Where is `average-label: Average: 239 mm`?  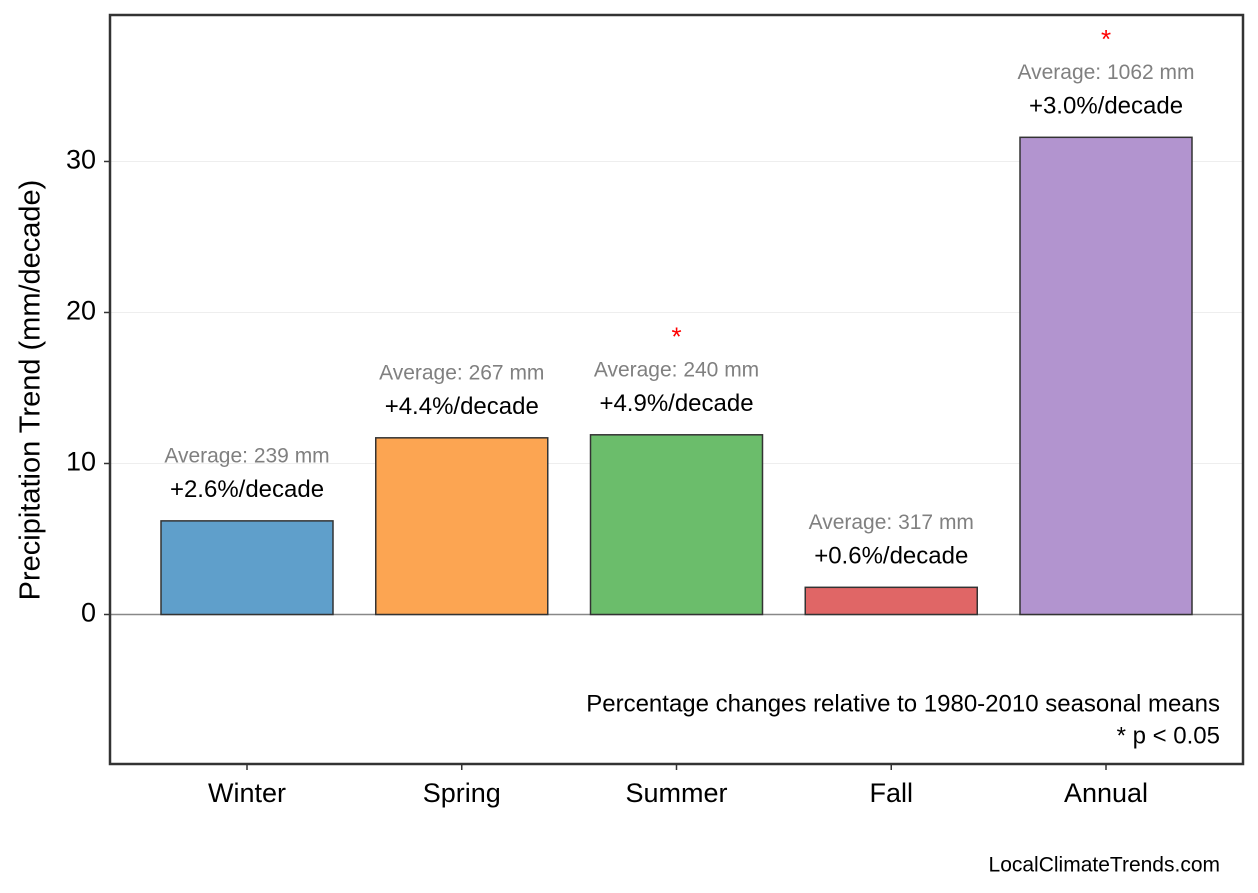 average-label: Average: 239 mm is located at coordinates (246, 455).